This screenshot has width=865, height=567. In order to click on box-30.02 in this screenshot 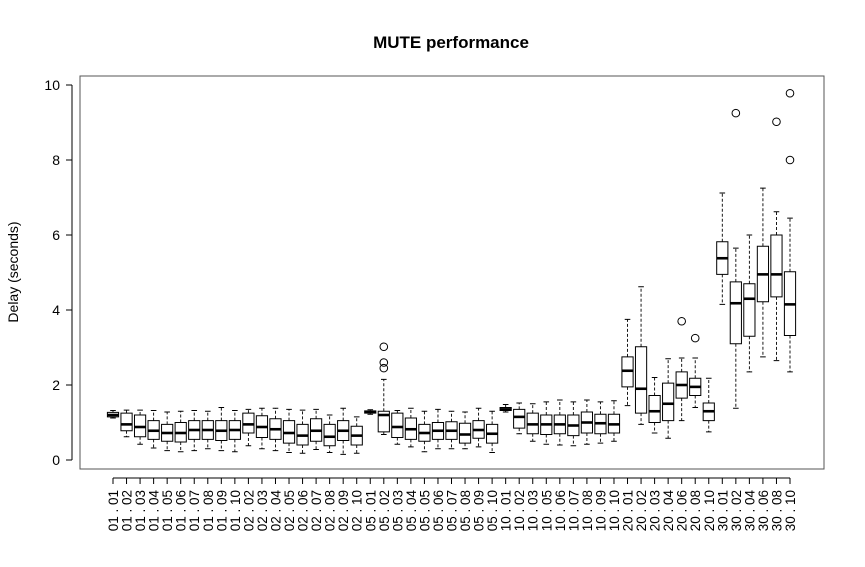, I will do `click(735, 258)`.